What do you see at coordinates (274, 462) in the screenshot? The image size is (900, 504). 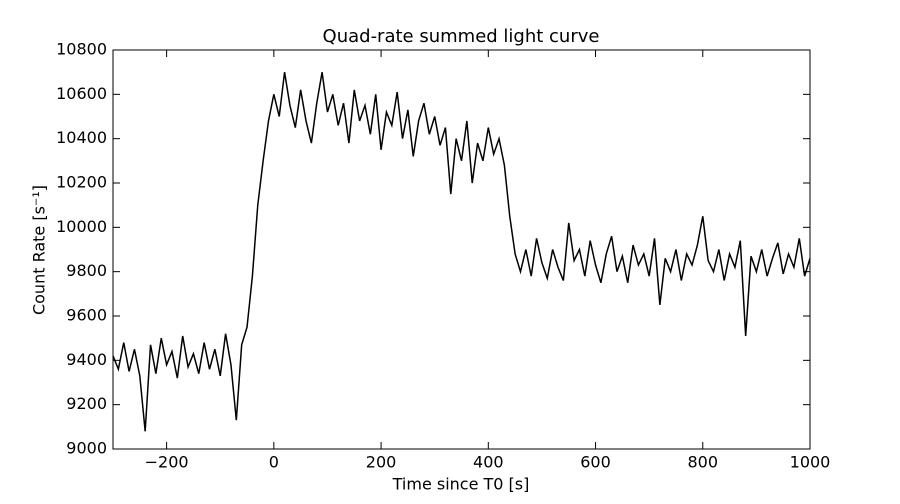 I see `x-tick-label: 0` at bounding box center [274, 462].